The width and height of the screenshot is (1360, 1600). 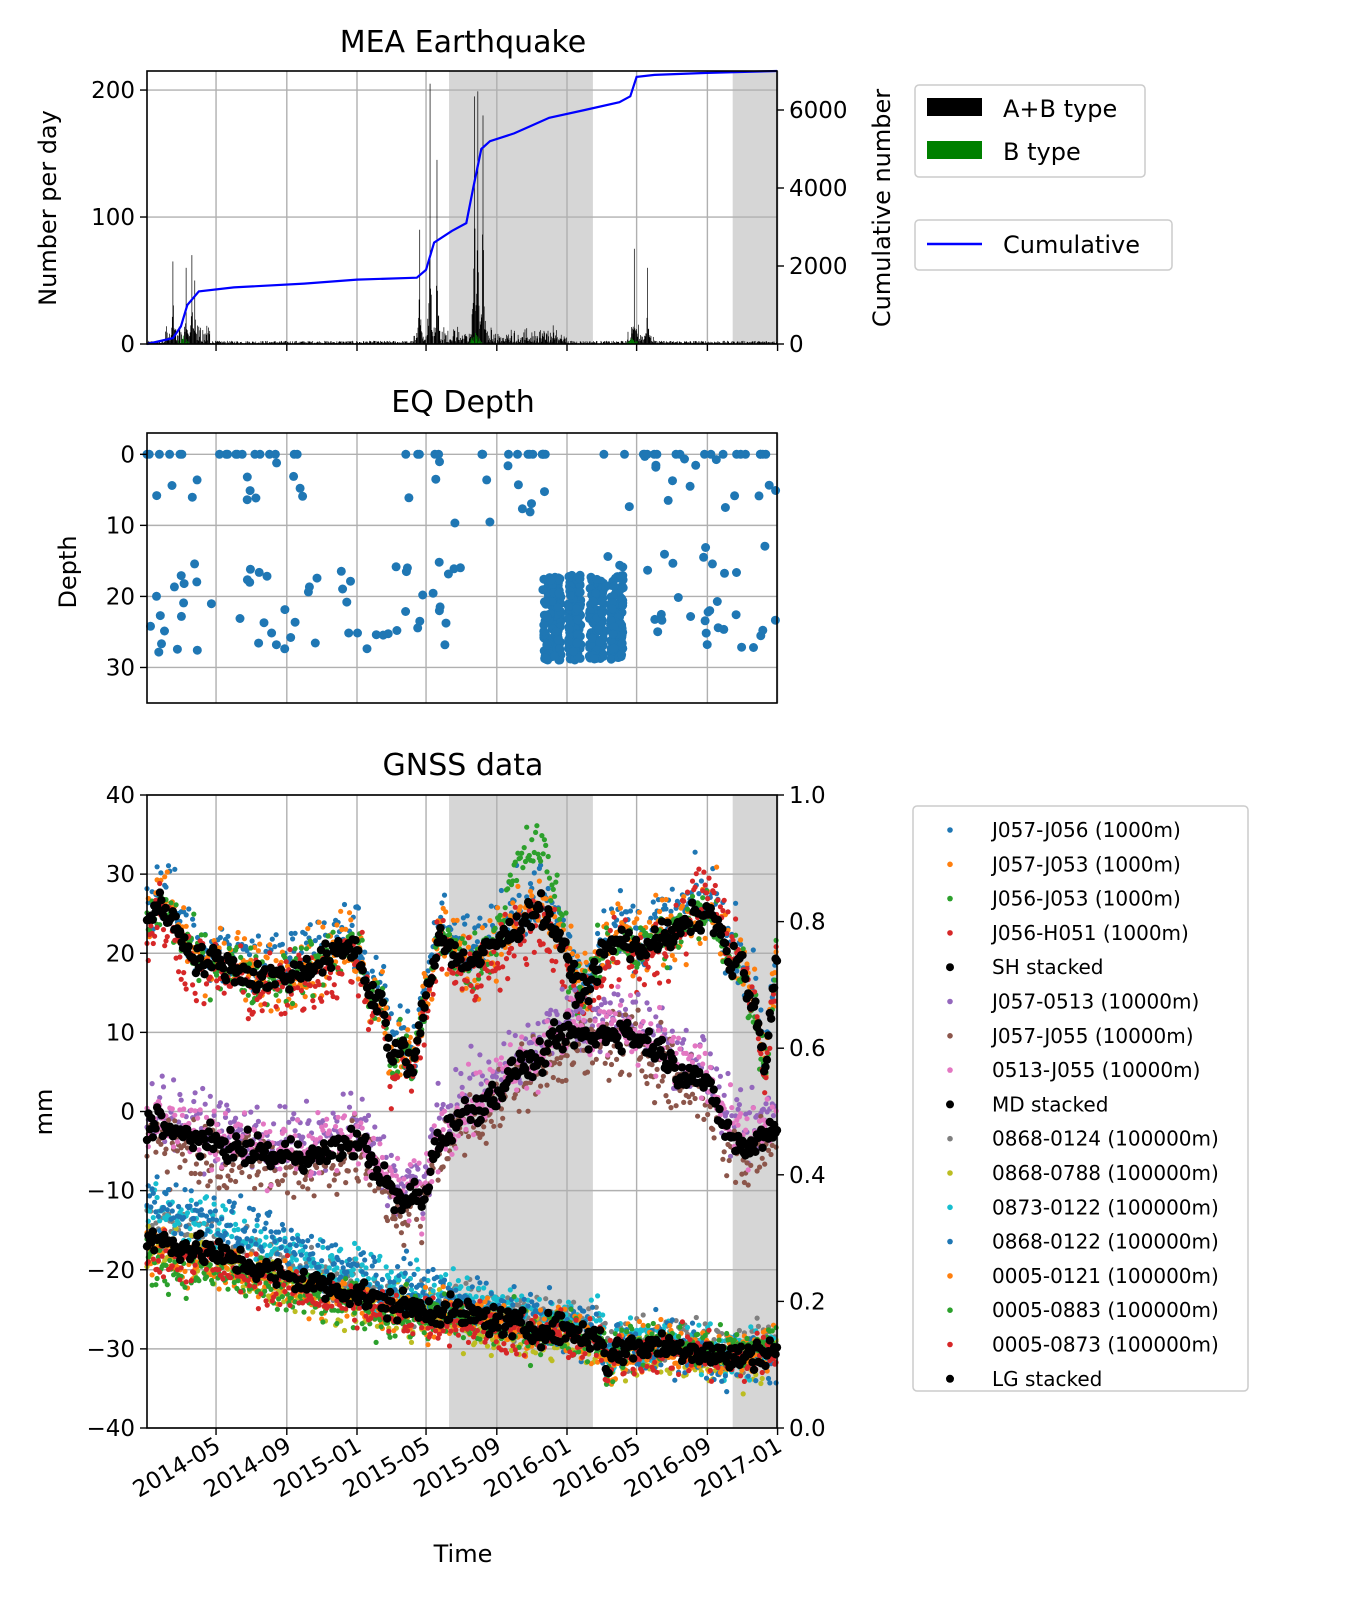 What do you see at coordinates (1042, 152) in the screenshot?
I see `b-type-legend-label: B type` at bounding box center [1042, 152].